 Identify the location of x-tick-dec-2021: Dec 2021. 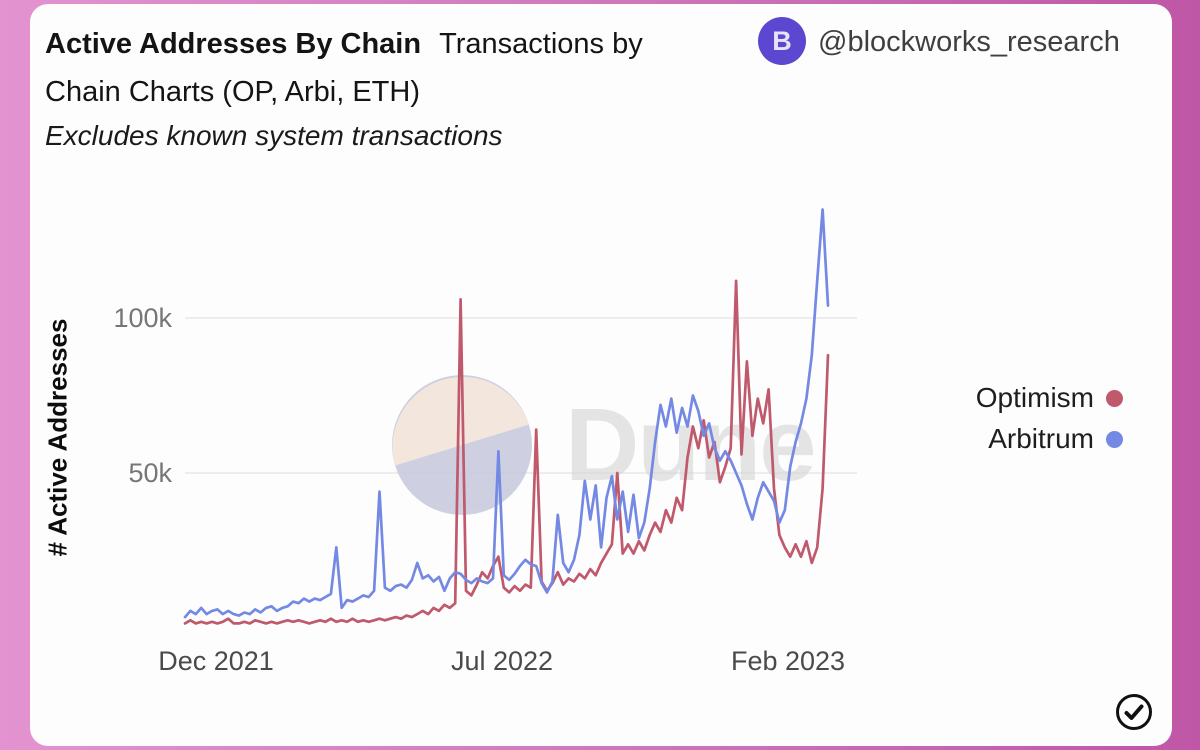
(216, 661).